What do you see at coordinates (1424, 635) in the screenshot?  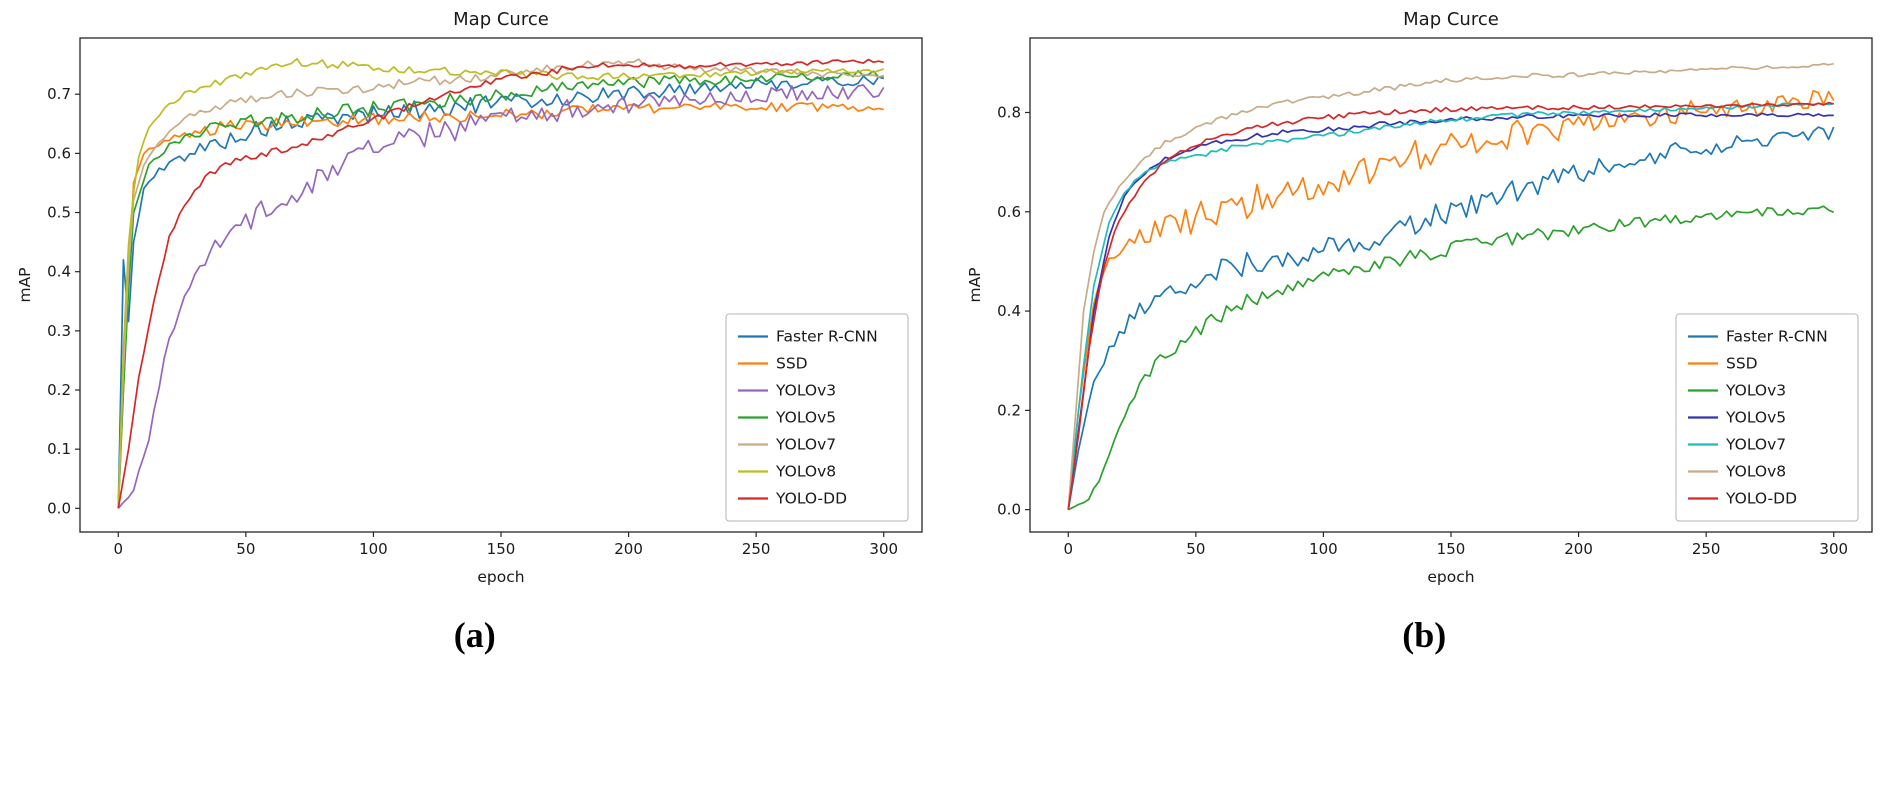 I see `caption-b: (b)` at bounding box center [1424, 635].